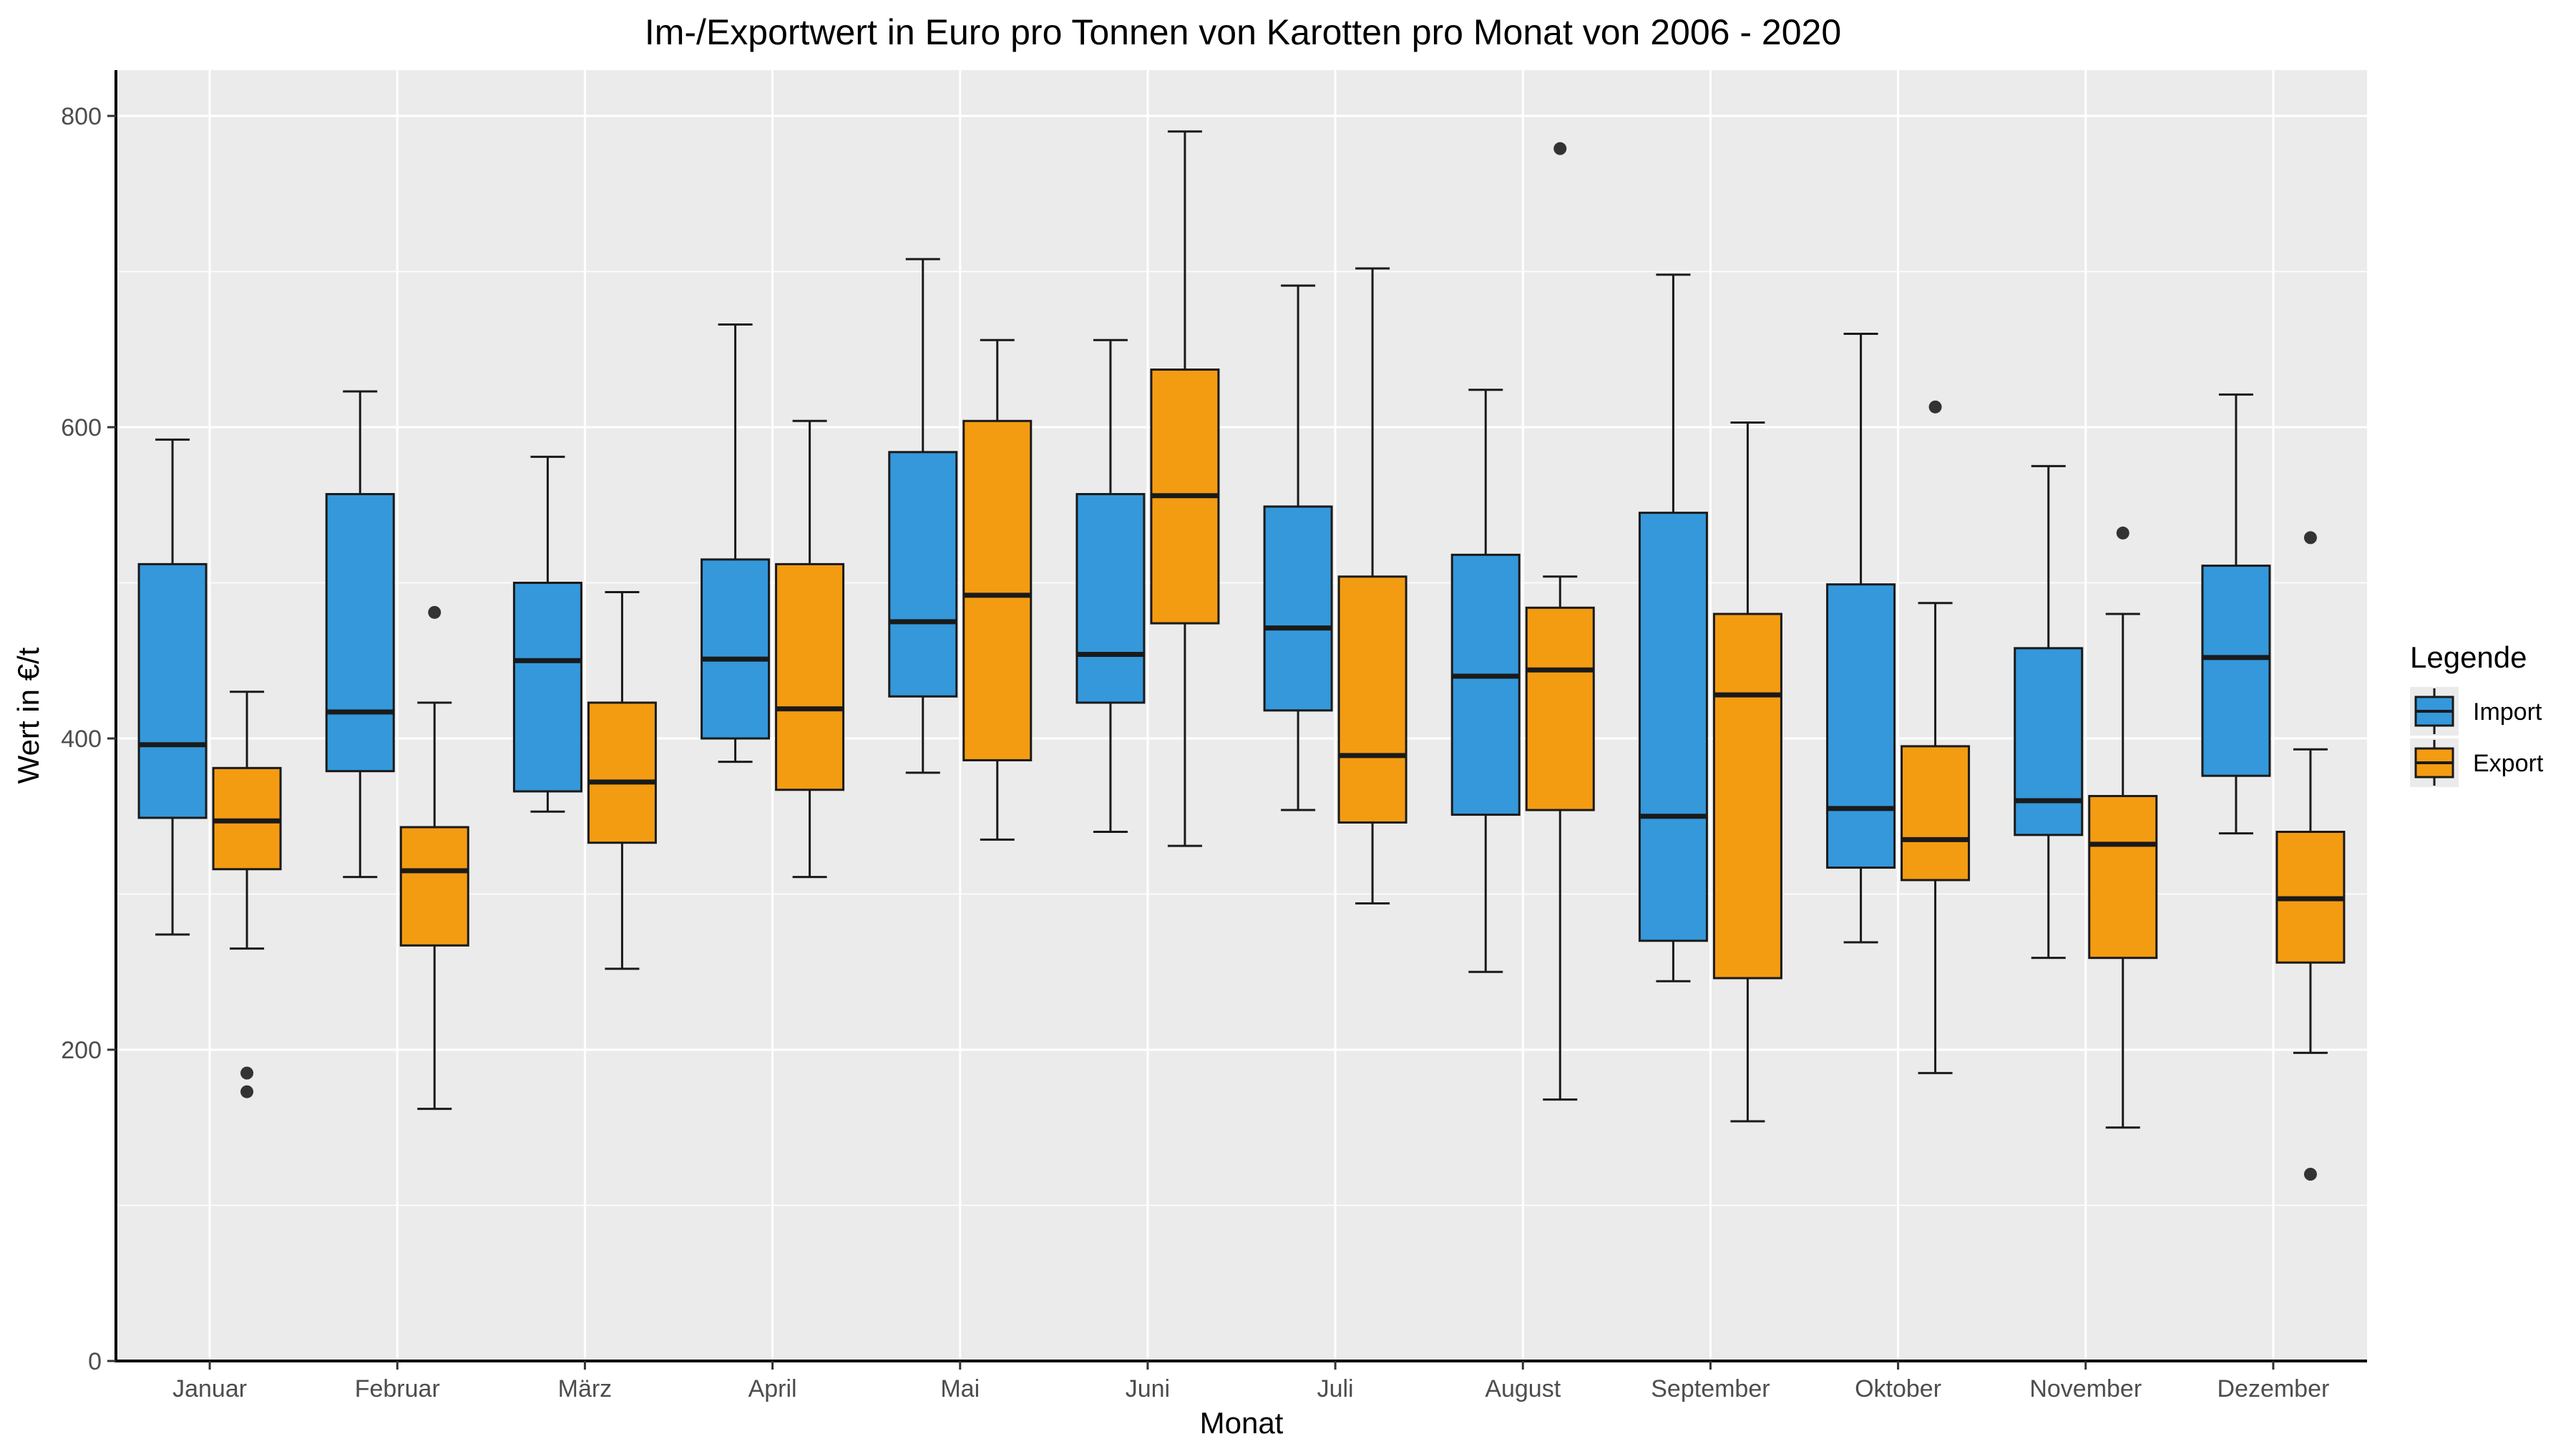 The image size is (2576, 1449). I want to click on y-tick-label: 200, so click(81, 1050).